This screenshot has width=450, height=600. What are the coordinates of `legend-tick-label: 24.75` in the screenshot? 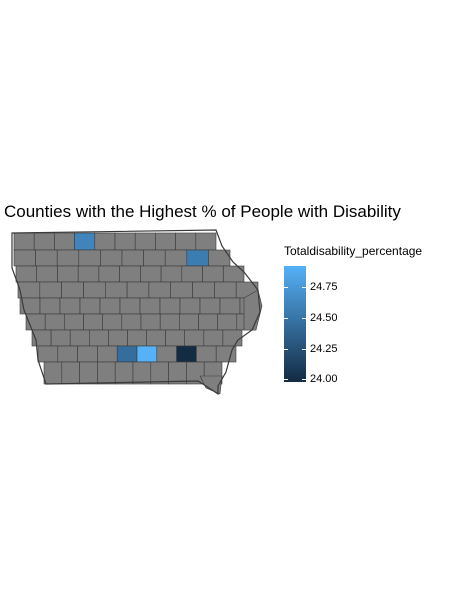 It's located at (324, 287).